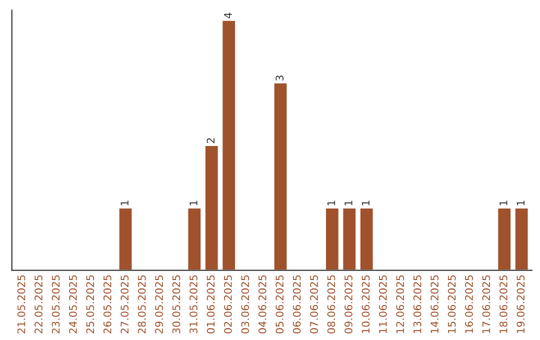 The width and height of the screenshot is (540, 340). I want to click on x-tick-label: 02.06.2025, so click(228, 304).